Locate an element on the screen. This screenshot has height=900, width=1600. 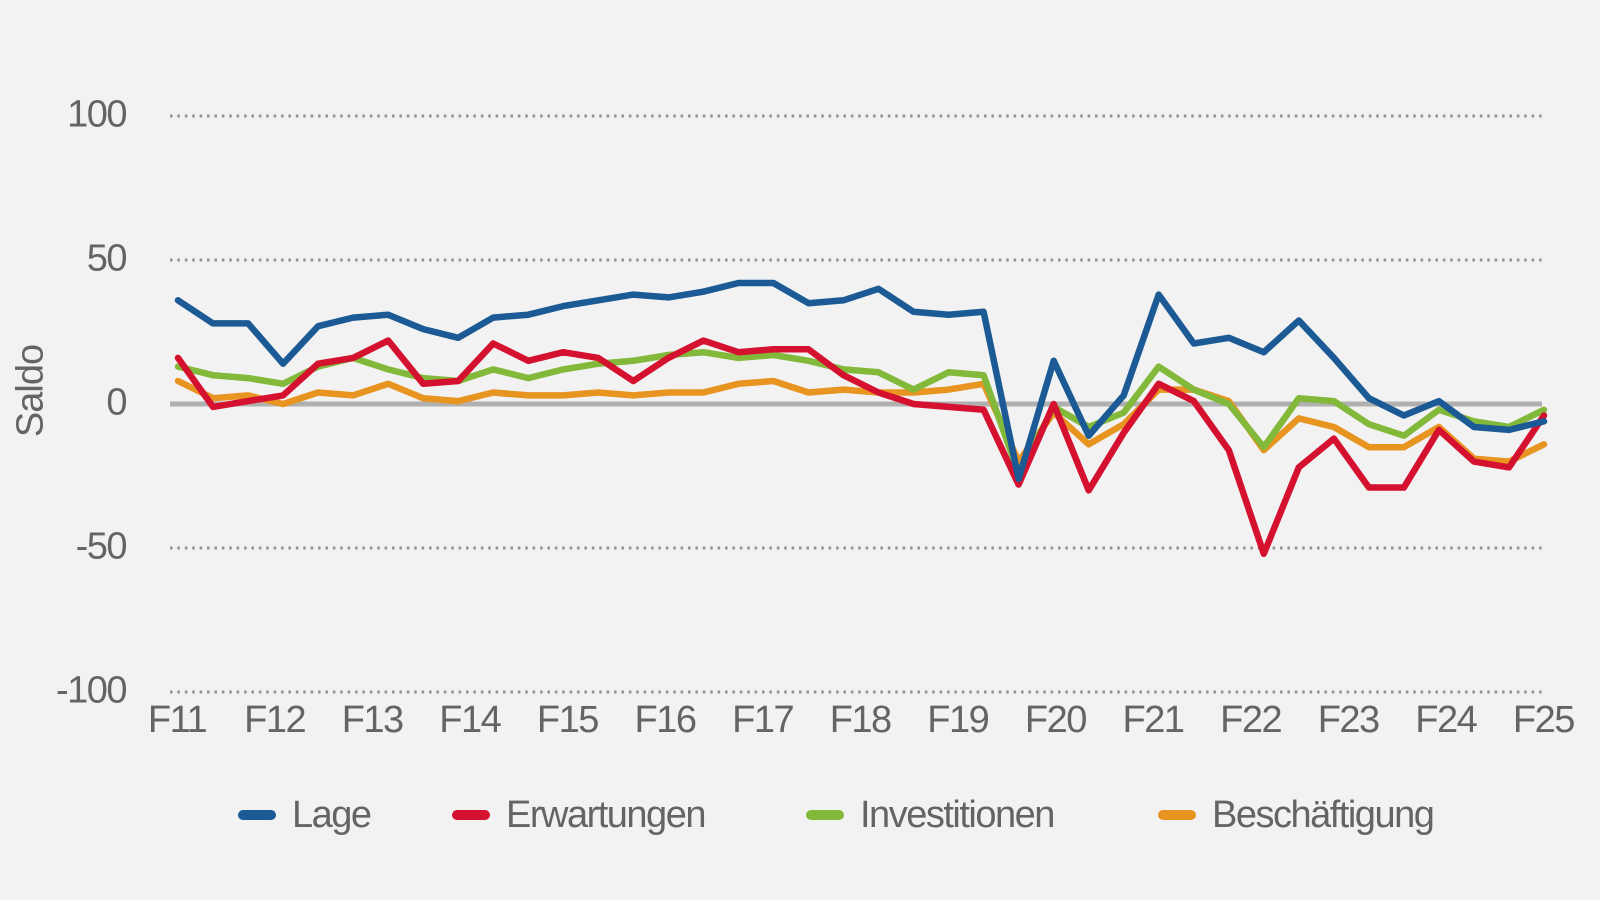
x-tick-label-F13: F13 is located at coordinates (372, 720).